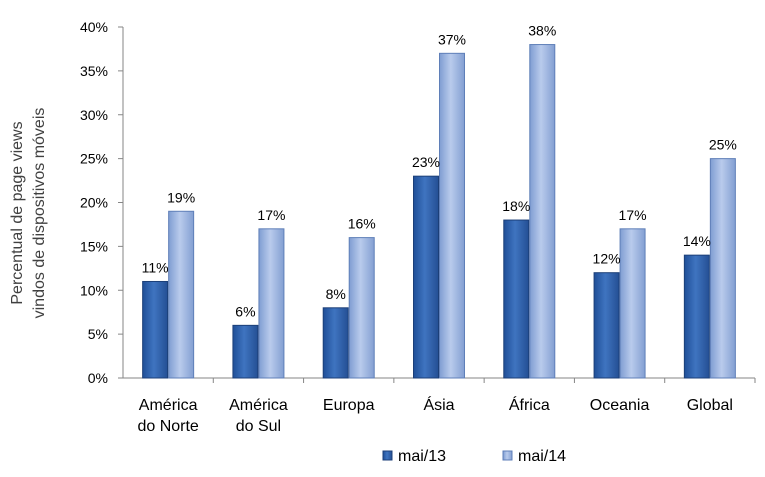  What do you see at coordinates (542, 456) in the screenshot?
I see `legend-label: mai/14` at bounding box center [542, 456].